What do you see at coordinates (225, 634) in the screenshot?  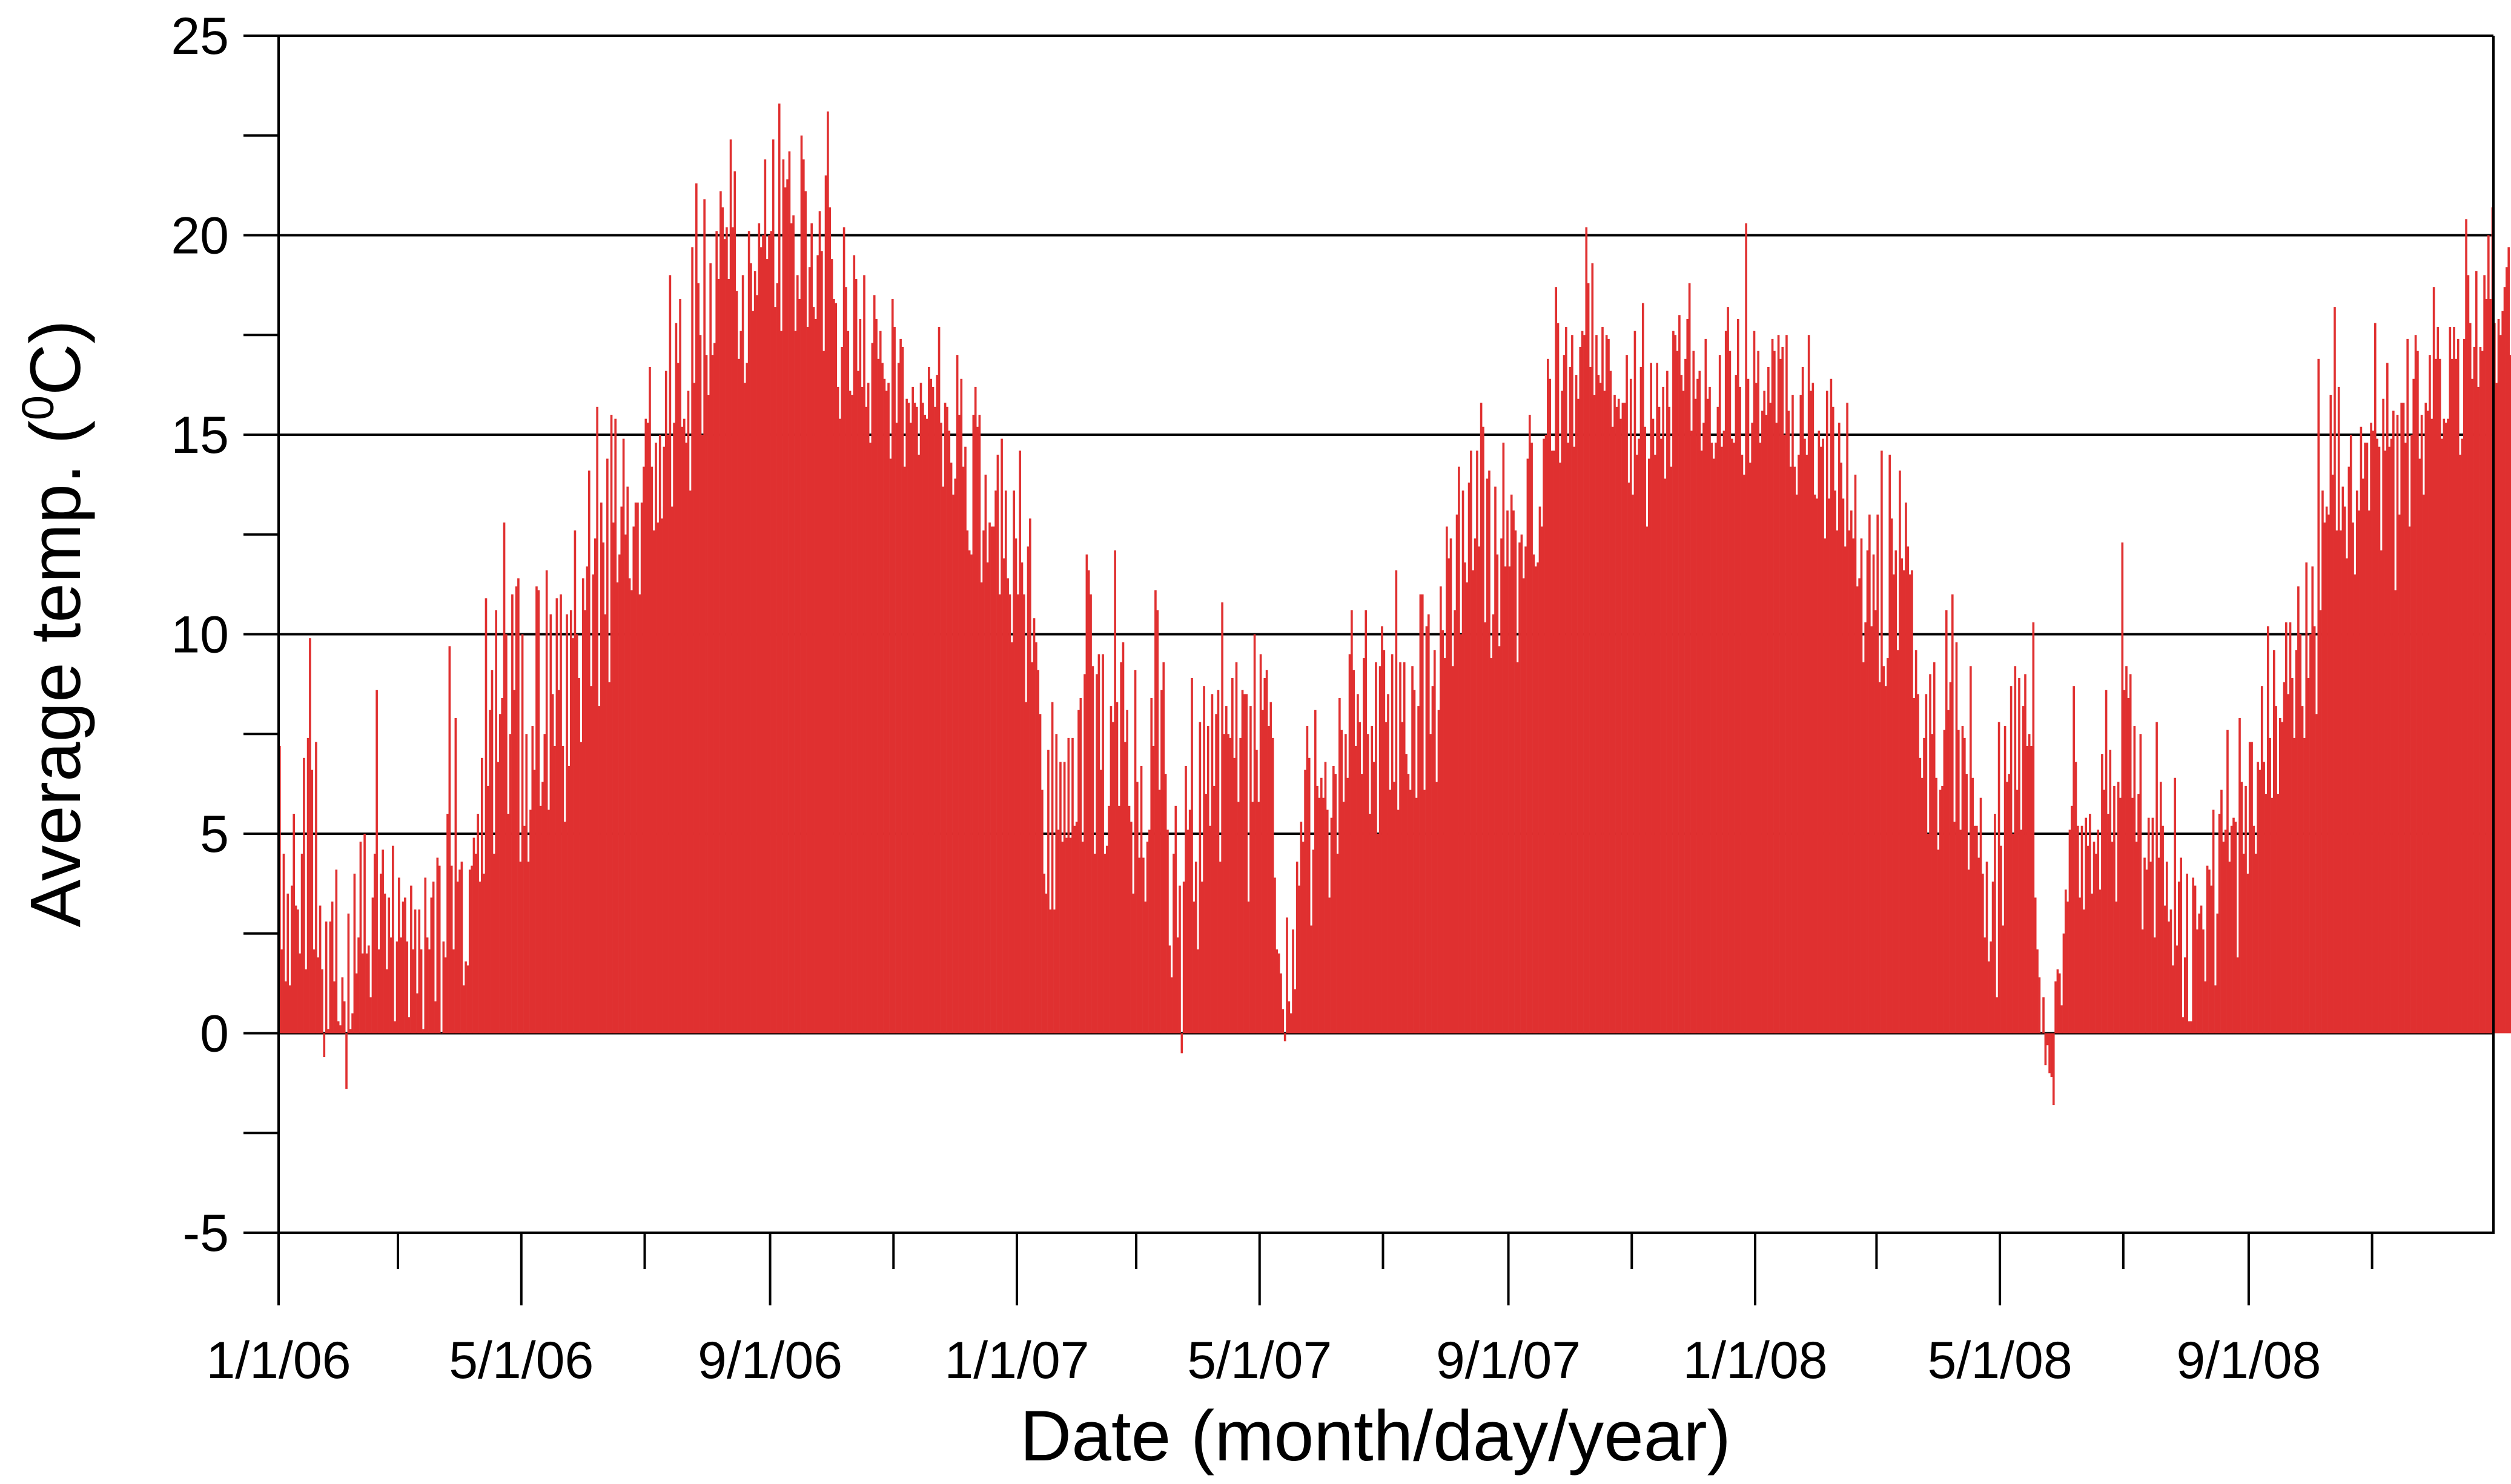 I see `y-axis-ticks: -5 0 5 10 15 20 25` at bounding box center [225, 634].